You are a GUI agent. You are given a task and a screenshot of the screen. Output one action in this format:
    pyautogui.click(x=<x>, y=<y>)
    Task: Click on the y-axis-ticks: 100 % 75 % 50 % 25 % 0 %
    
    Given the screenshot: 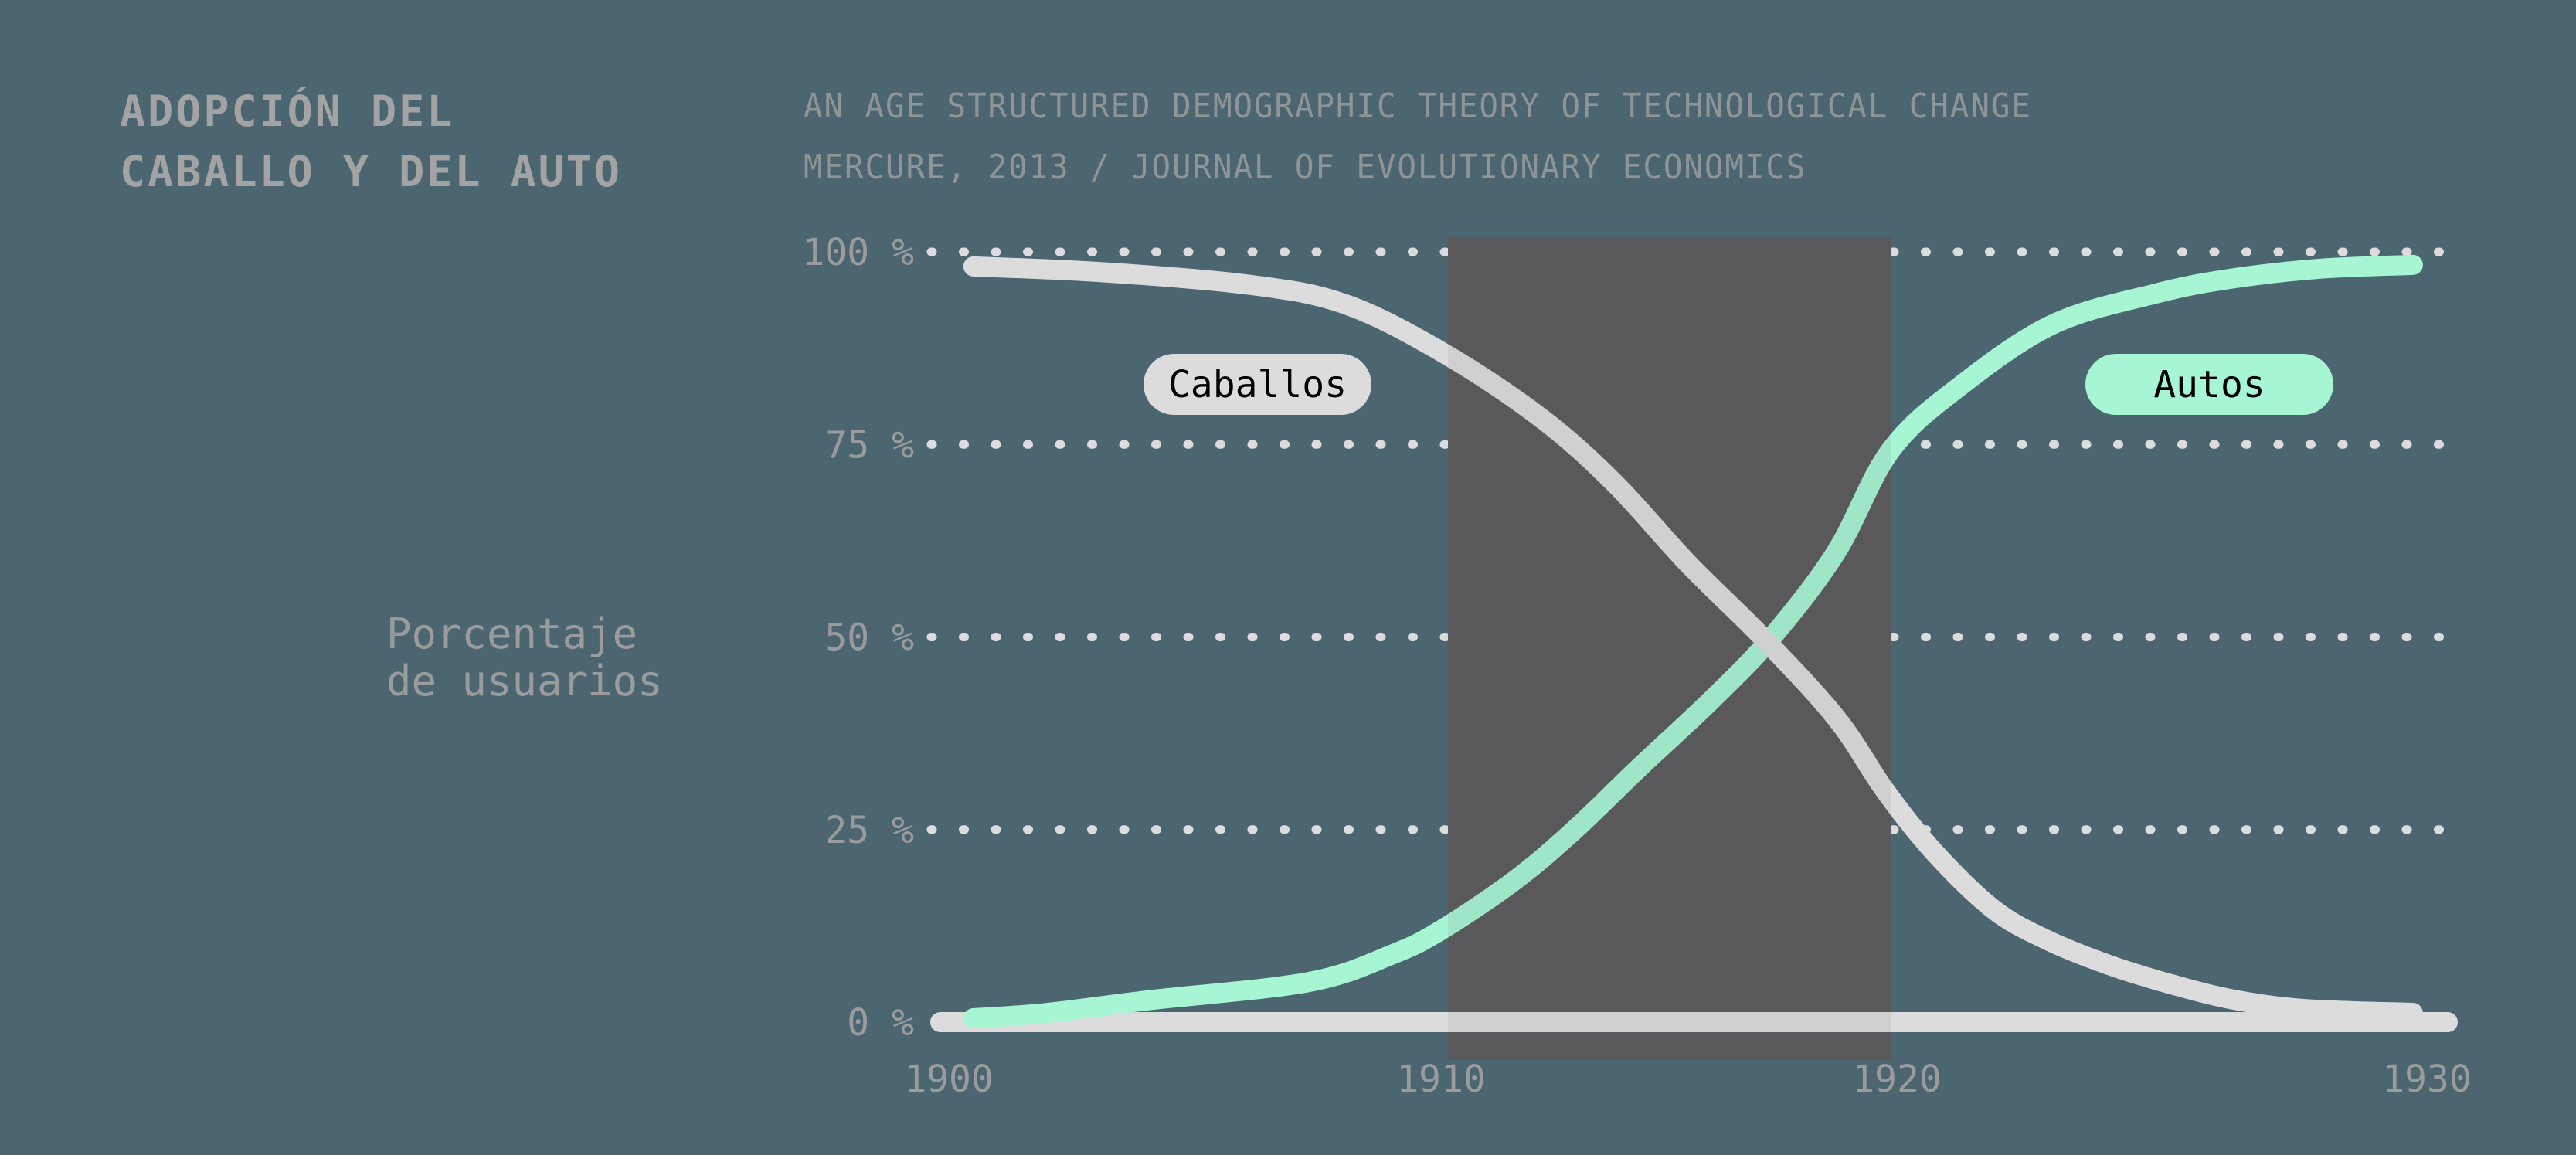 What is the action you would take?
    pyautogui.click(x=859, y=638)
    